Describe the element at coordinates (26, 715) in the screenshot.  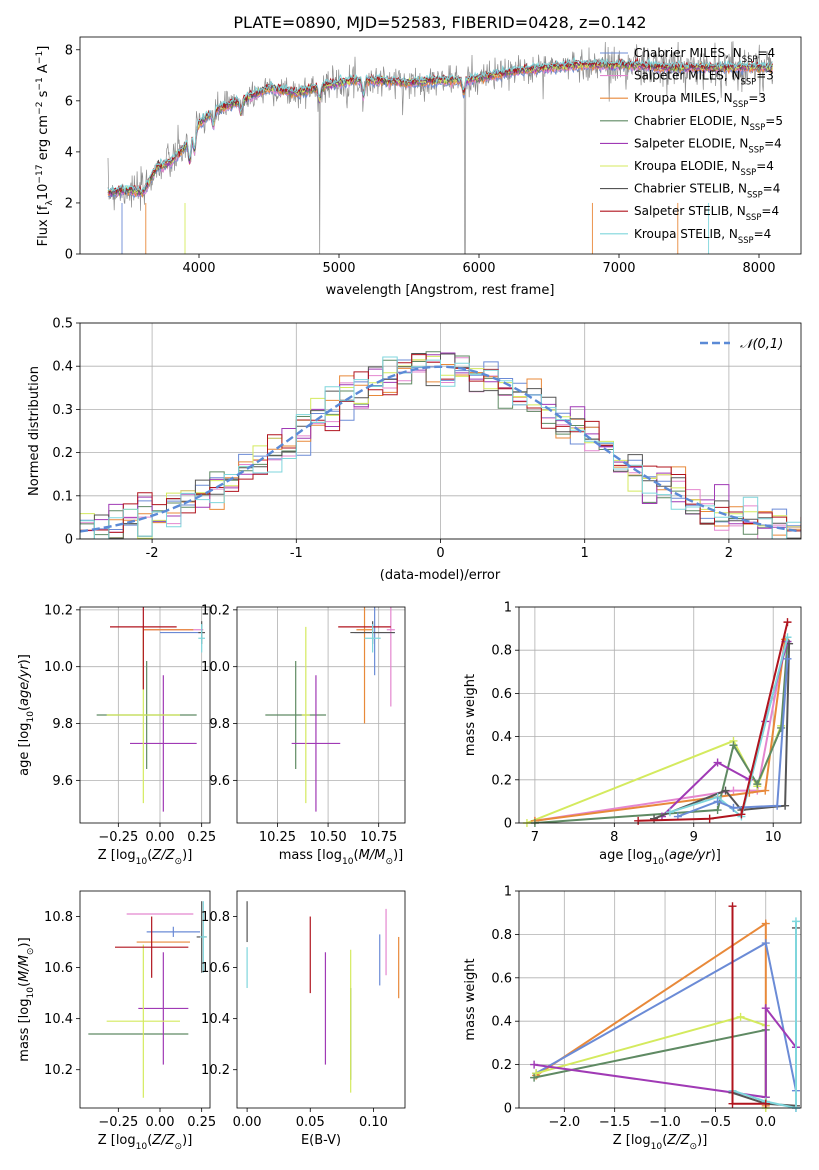
I see `y-axis-label: age [log10(age/yr)]` at that location.